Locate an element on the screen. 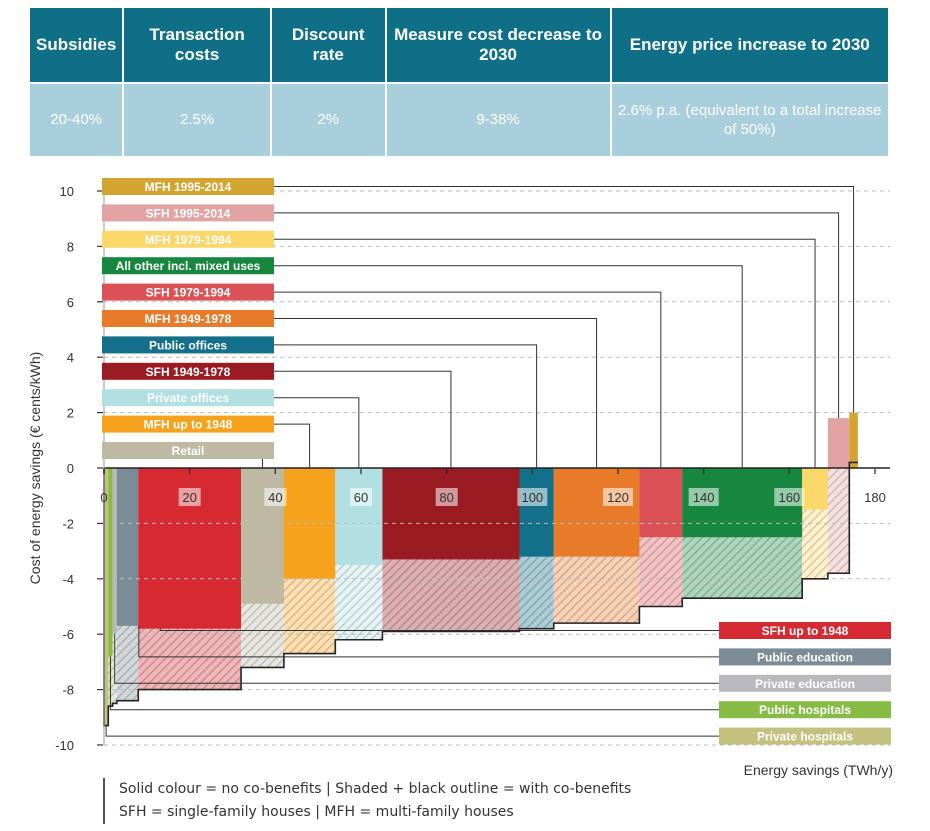 The image size is (930, 831). y-tick-label: -8 is located at coordinates (68, 690).